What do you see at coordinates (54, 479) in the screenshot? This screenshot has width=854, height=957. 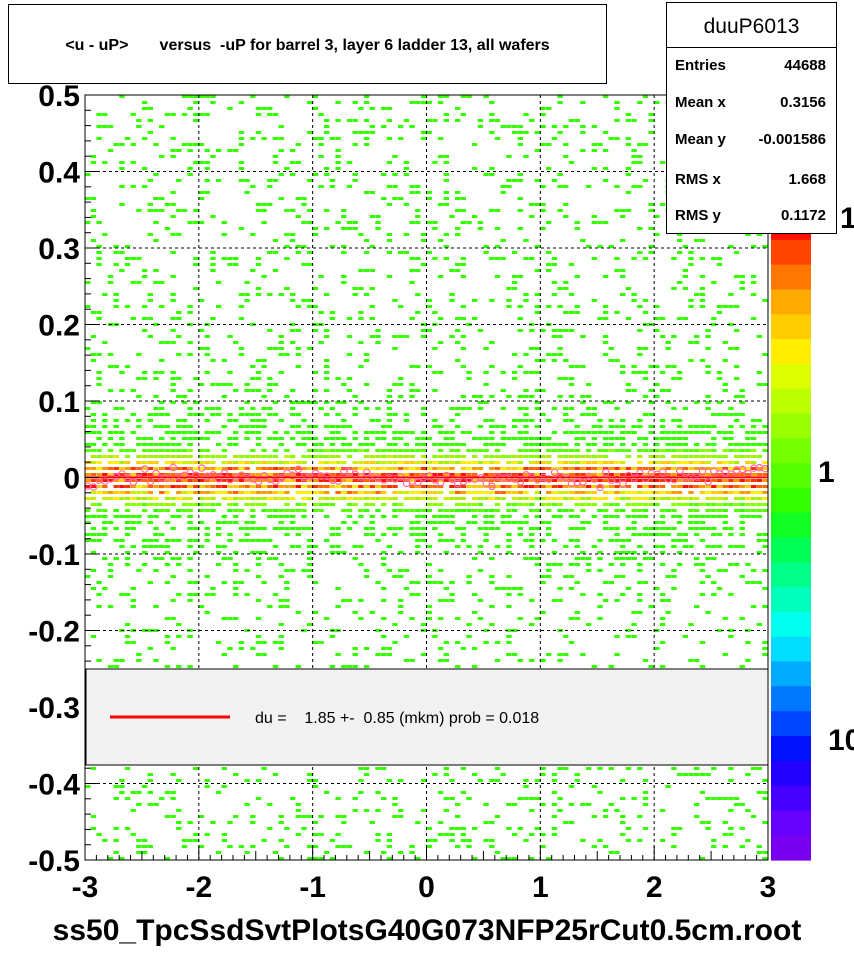 I see `y-tick-labels: -0.5-0.4-0.3-0.2-0.100.10.20.30.40.5` at bounding box center [54, 479].